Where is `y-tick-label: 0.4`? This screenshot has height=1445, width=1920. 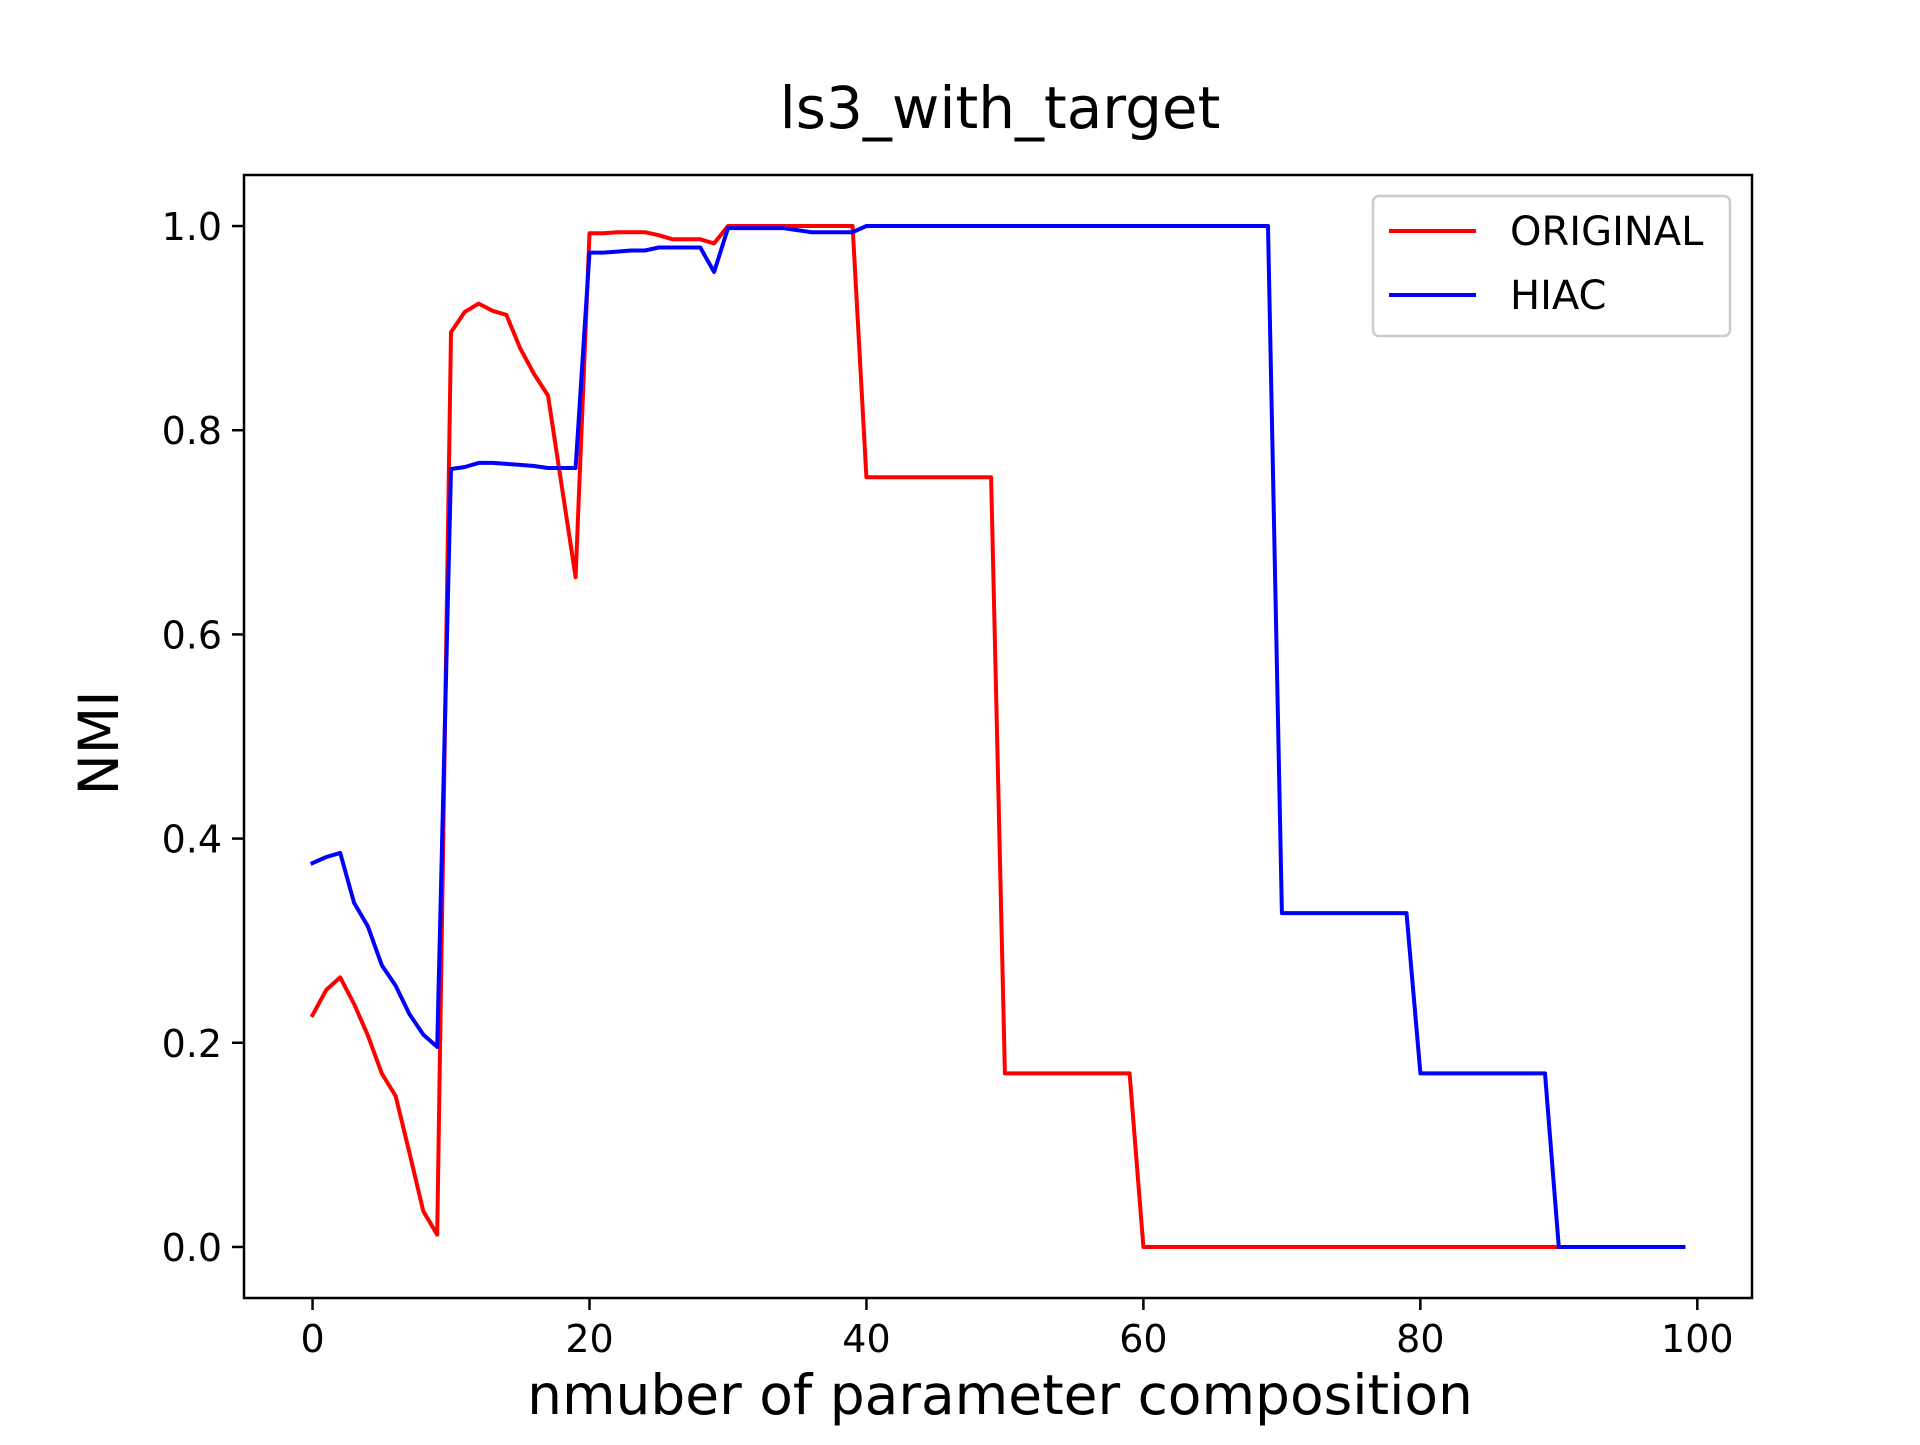 y-tick-label: 0.4 is located at coordinates (192, 840).